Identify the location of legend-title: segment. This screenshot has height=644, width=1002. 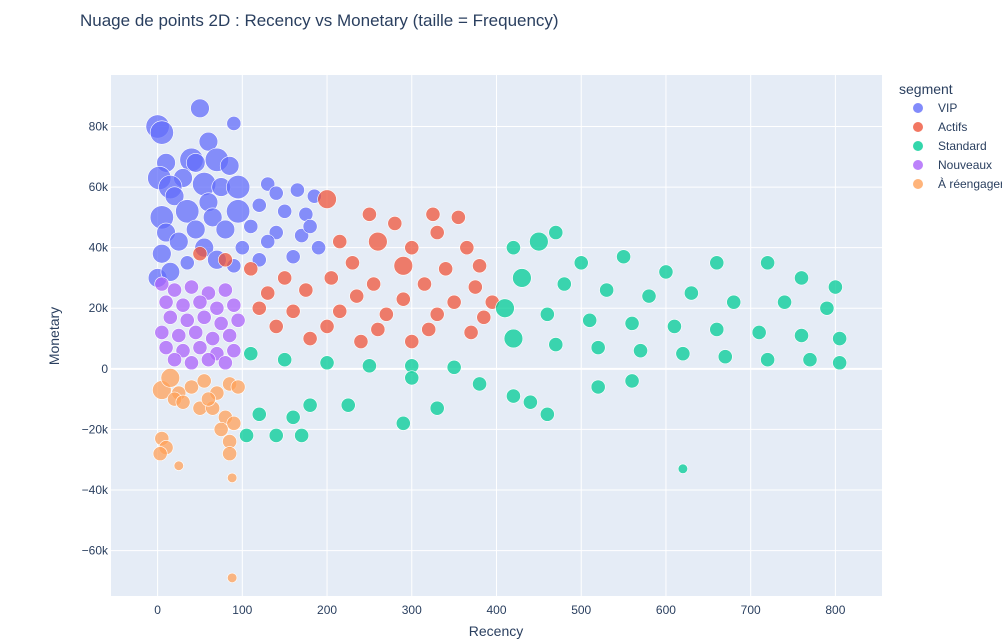
(926, 89).